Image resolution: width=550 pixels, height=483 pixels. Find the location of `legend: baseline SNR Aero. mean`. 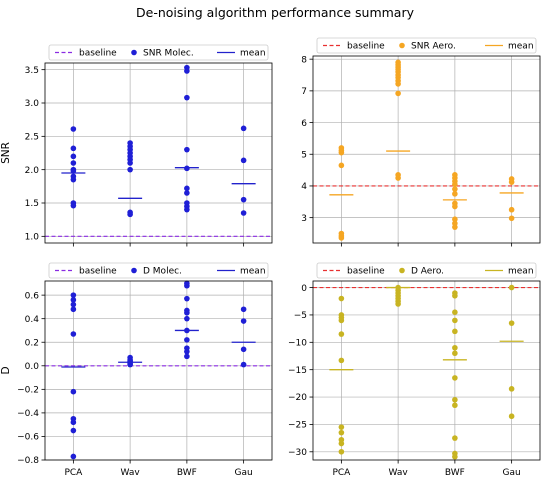

legend: baseline SNR Aero. mean is located at coordinates (426, 45).